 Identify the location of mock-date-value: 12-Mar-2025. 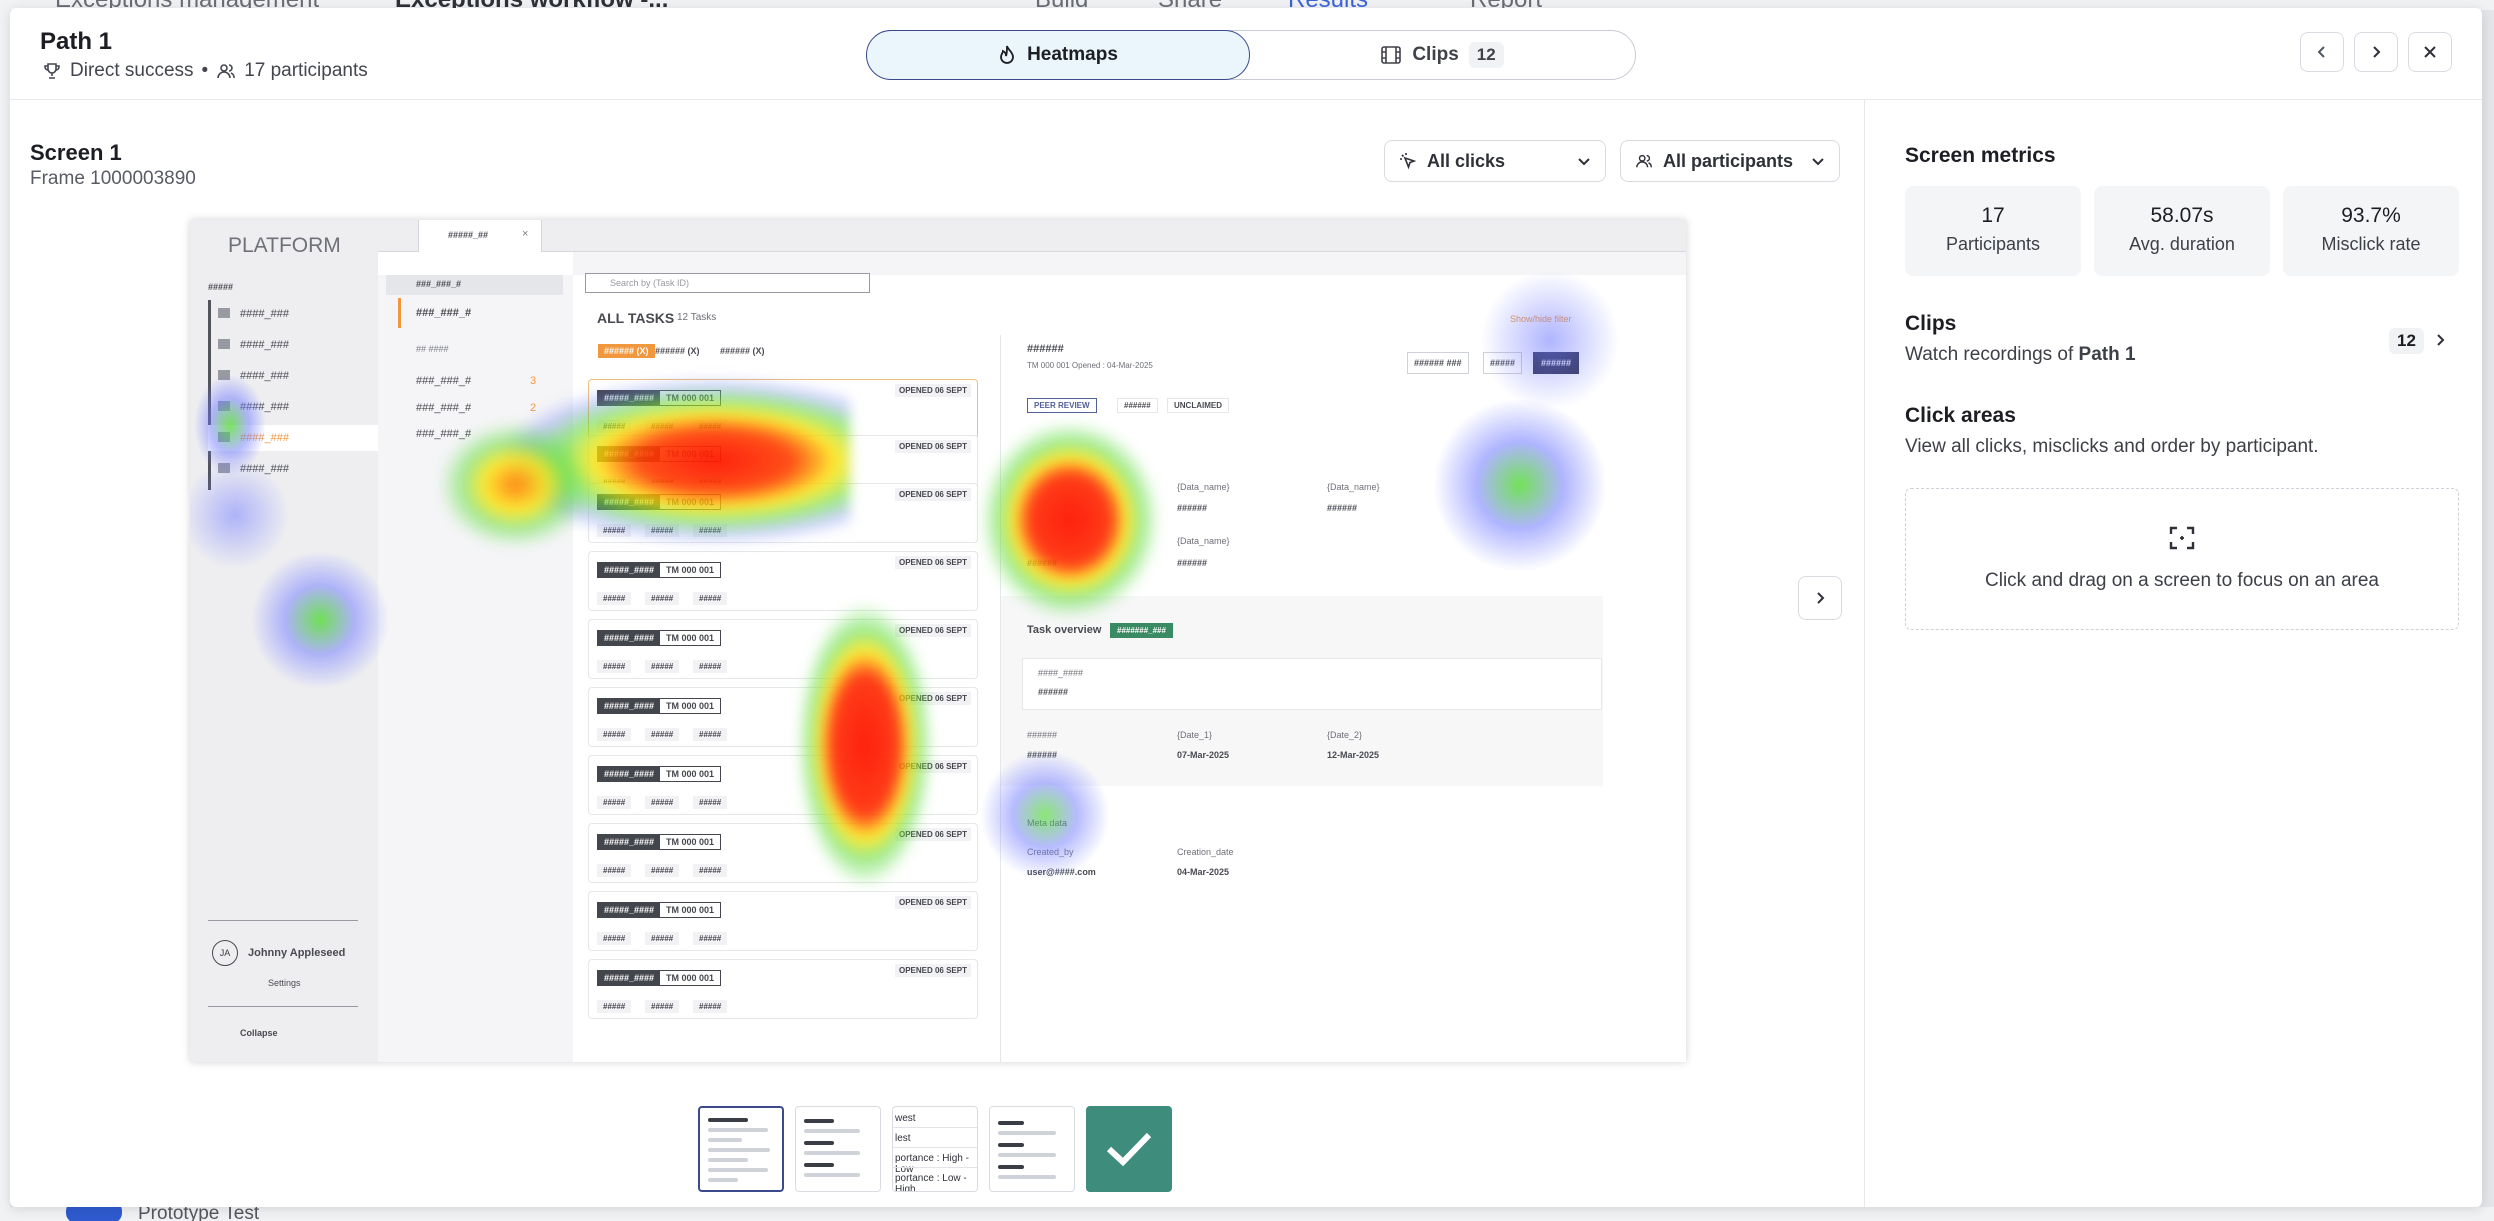
(1353, 755).